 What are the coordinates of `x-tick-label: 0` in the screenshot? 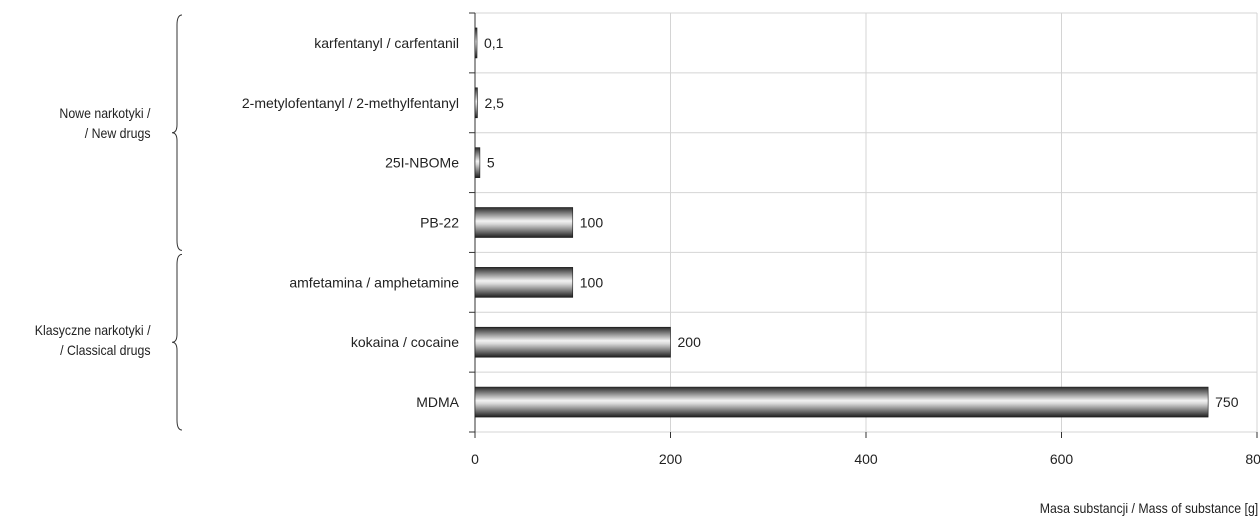 It's located at (475, 459).